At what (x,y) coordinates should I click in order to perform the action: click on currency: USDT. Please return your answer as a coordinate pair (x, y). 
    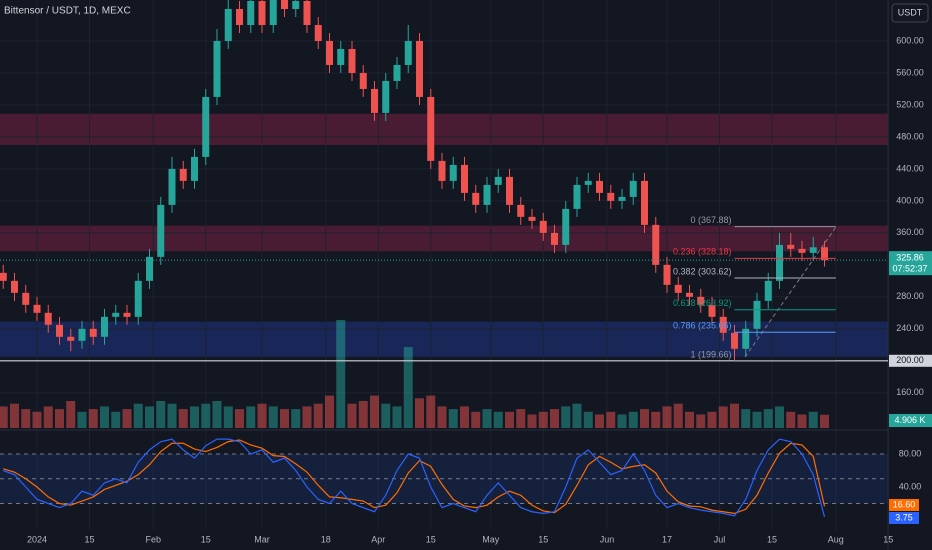
    Looking at the image, I should click on (910, 12).